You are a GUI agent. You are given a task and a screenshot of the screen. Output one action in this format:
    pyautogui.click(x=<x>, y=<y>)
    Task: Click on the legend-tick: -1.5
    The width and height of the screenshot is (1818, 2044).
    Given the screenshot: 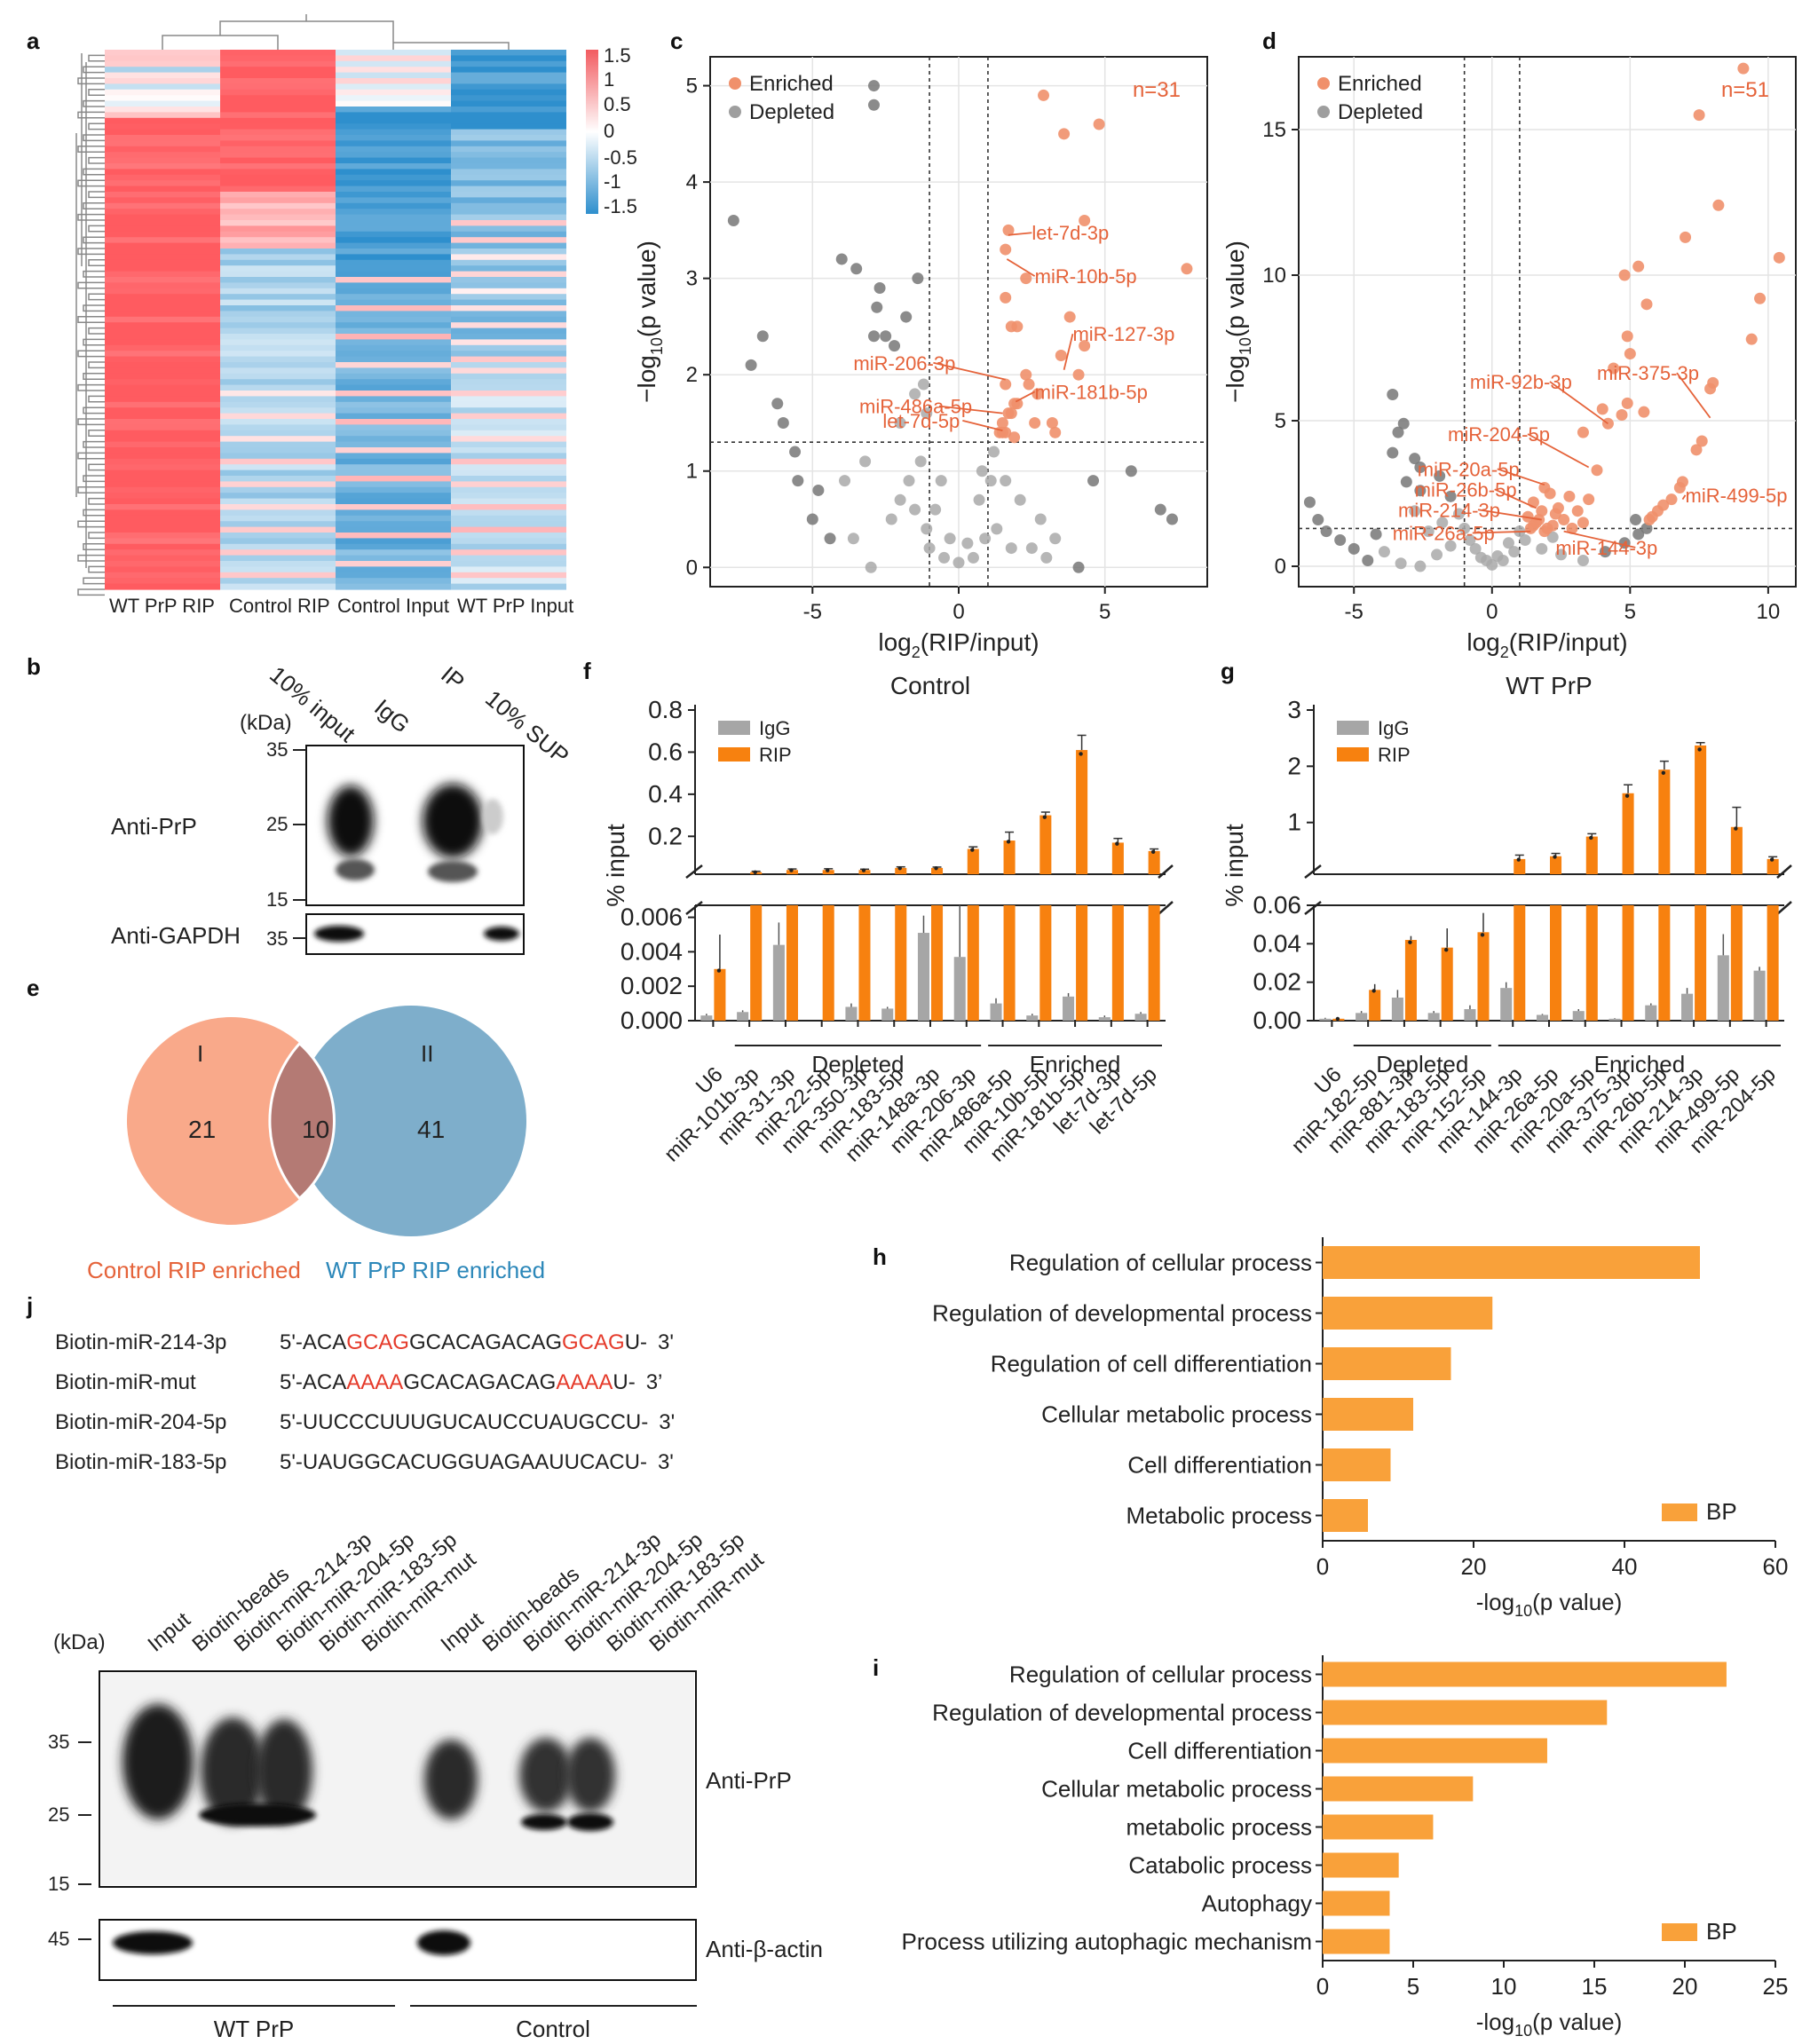 What is the action you would take?
    pyautogui.click(x=620, y=206)
    